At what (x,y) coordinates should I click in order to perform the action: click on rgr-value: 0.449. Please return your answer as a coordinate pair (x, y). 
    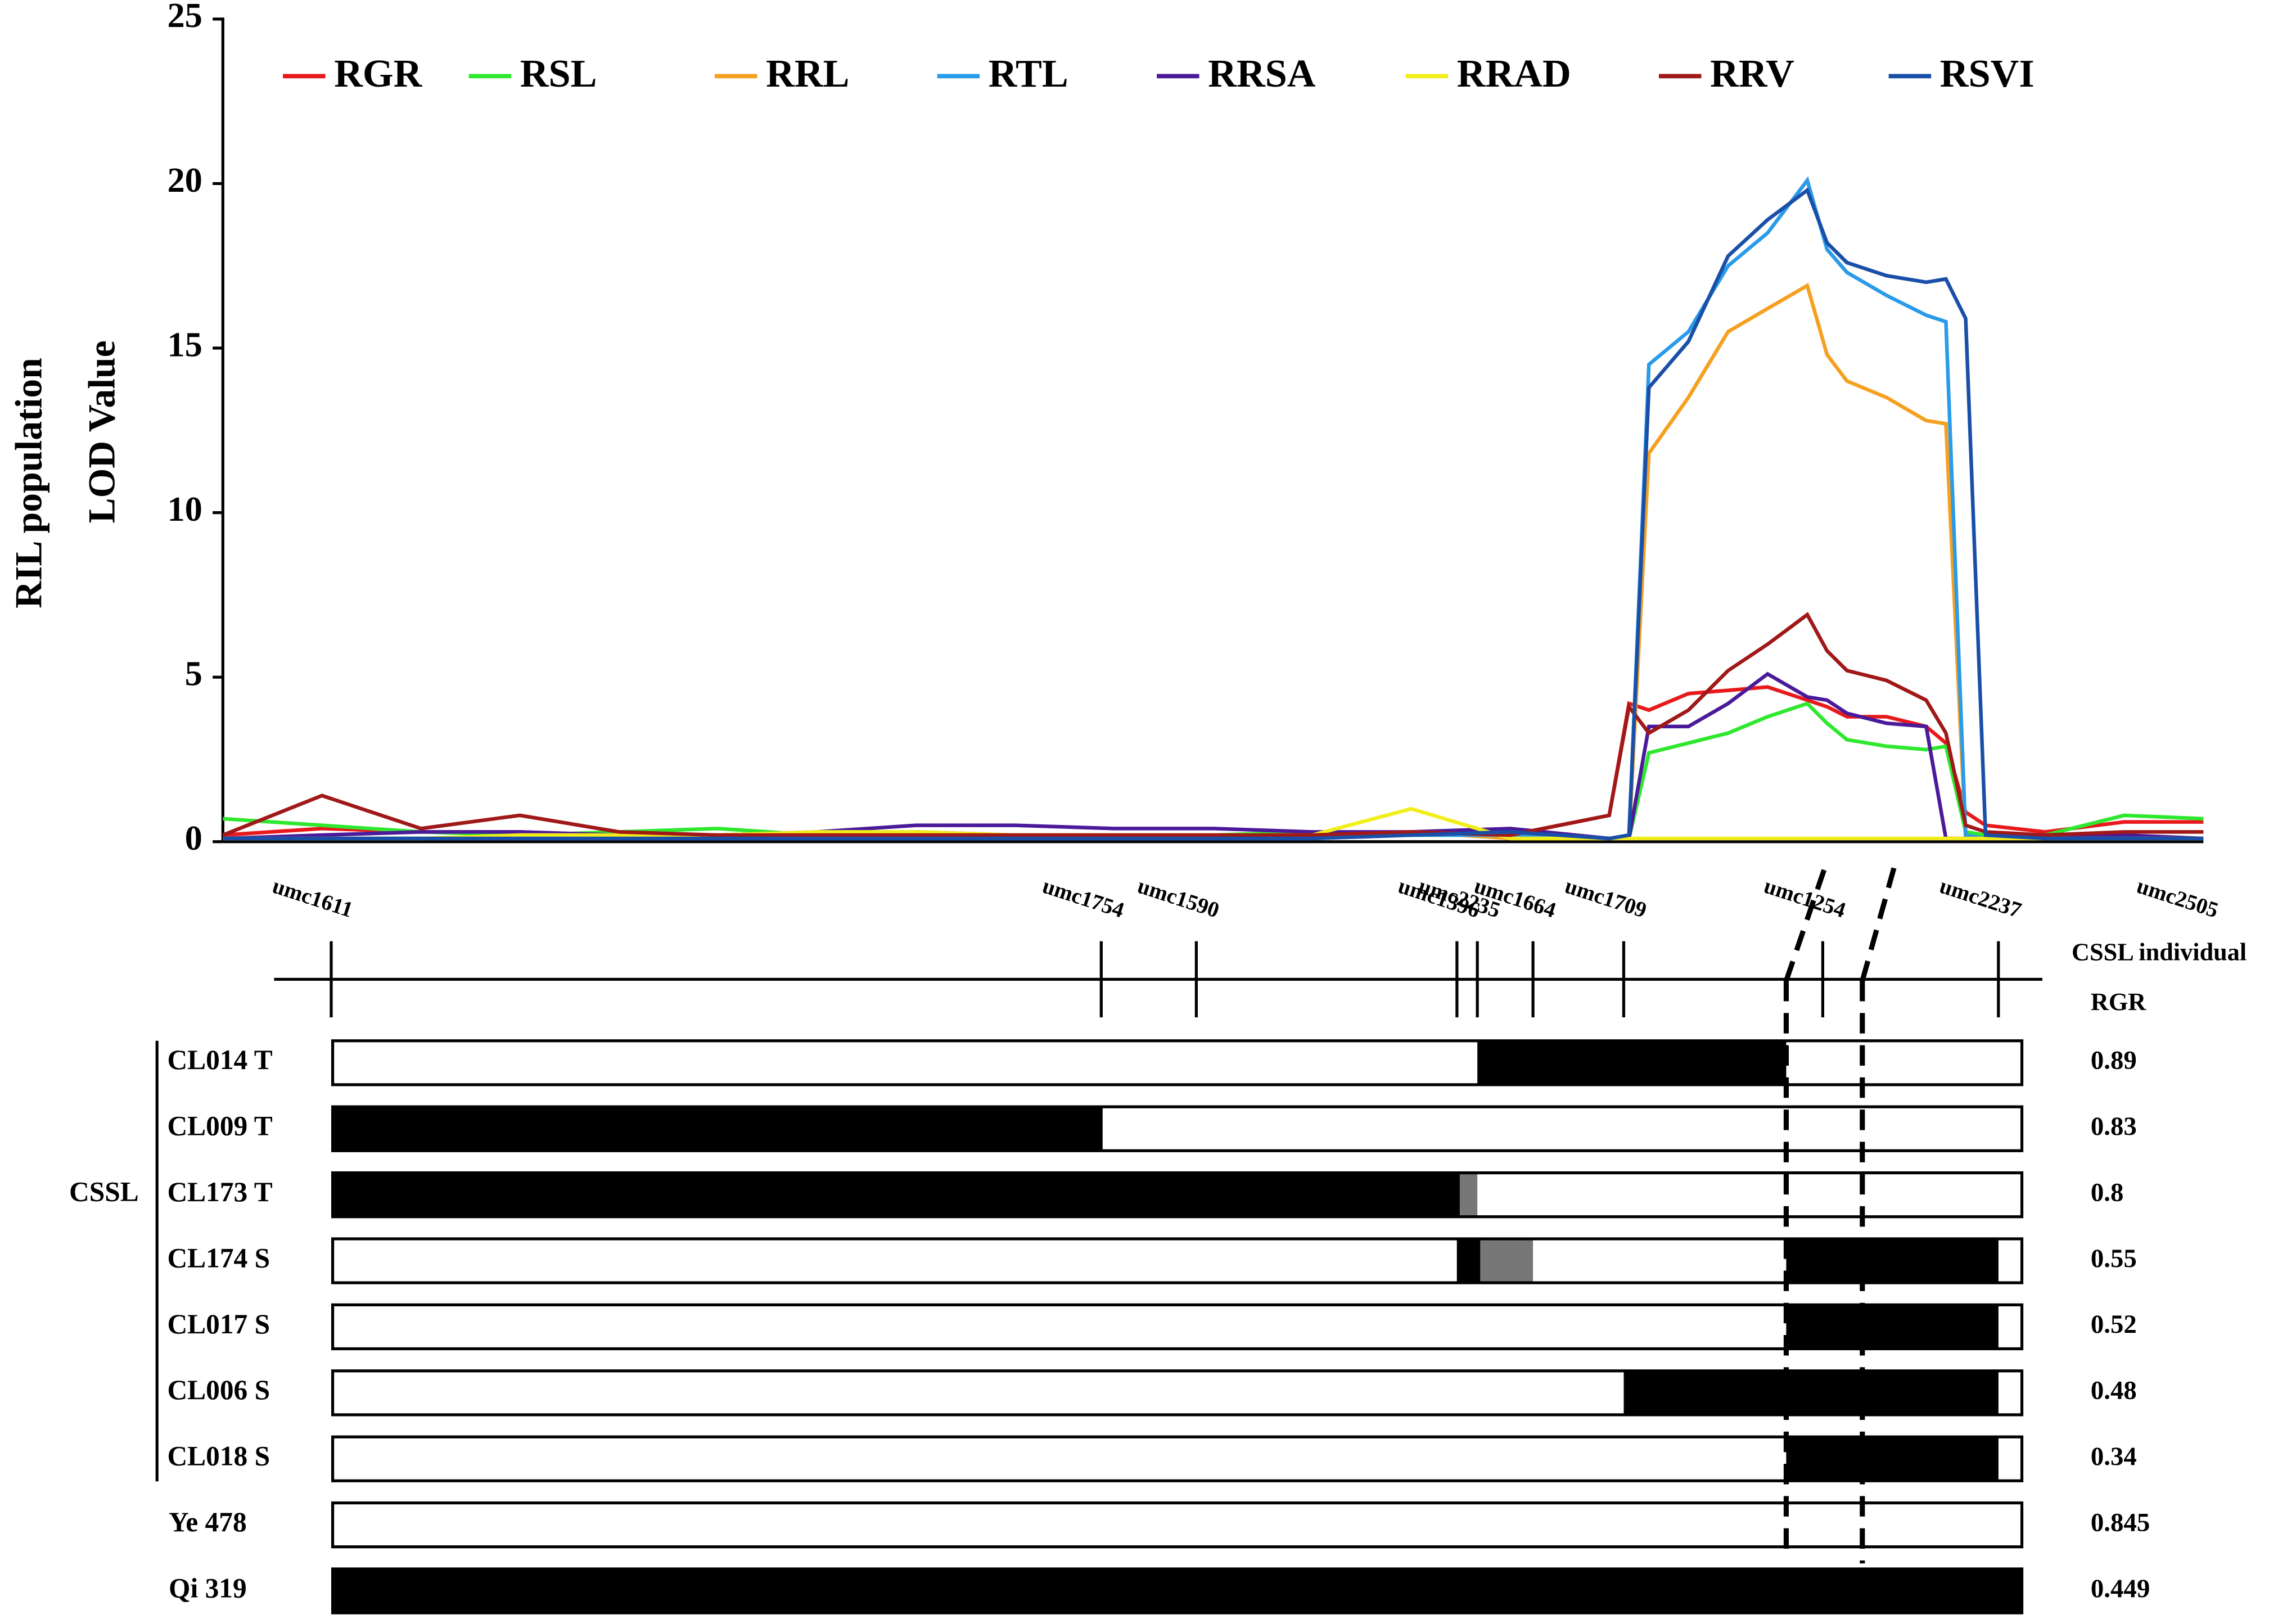
    Looking at the image, I should click on (2120, 1588).